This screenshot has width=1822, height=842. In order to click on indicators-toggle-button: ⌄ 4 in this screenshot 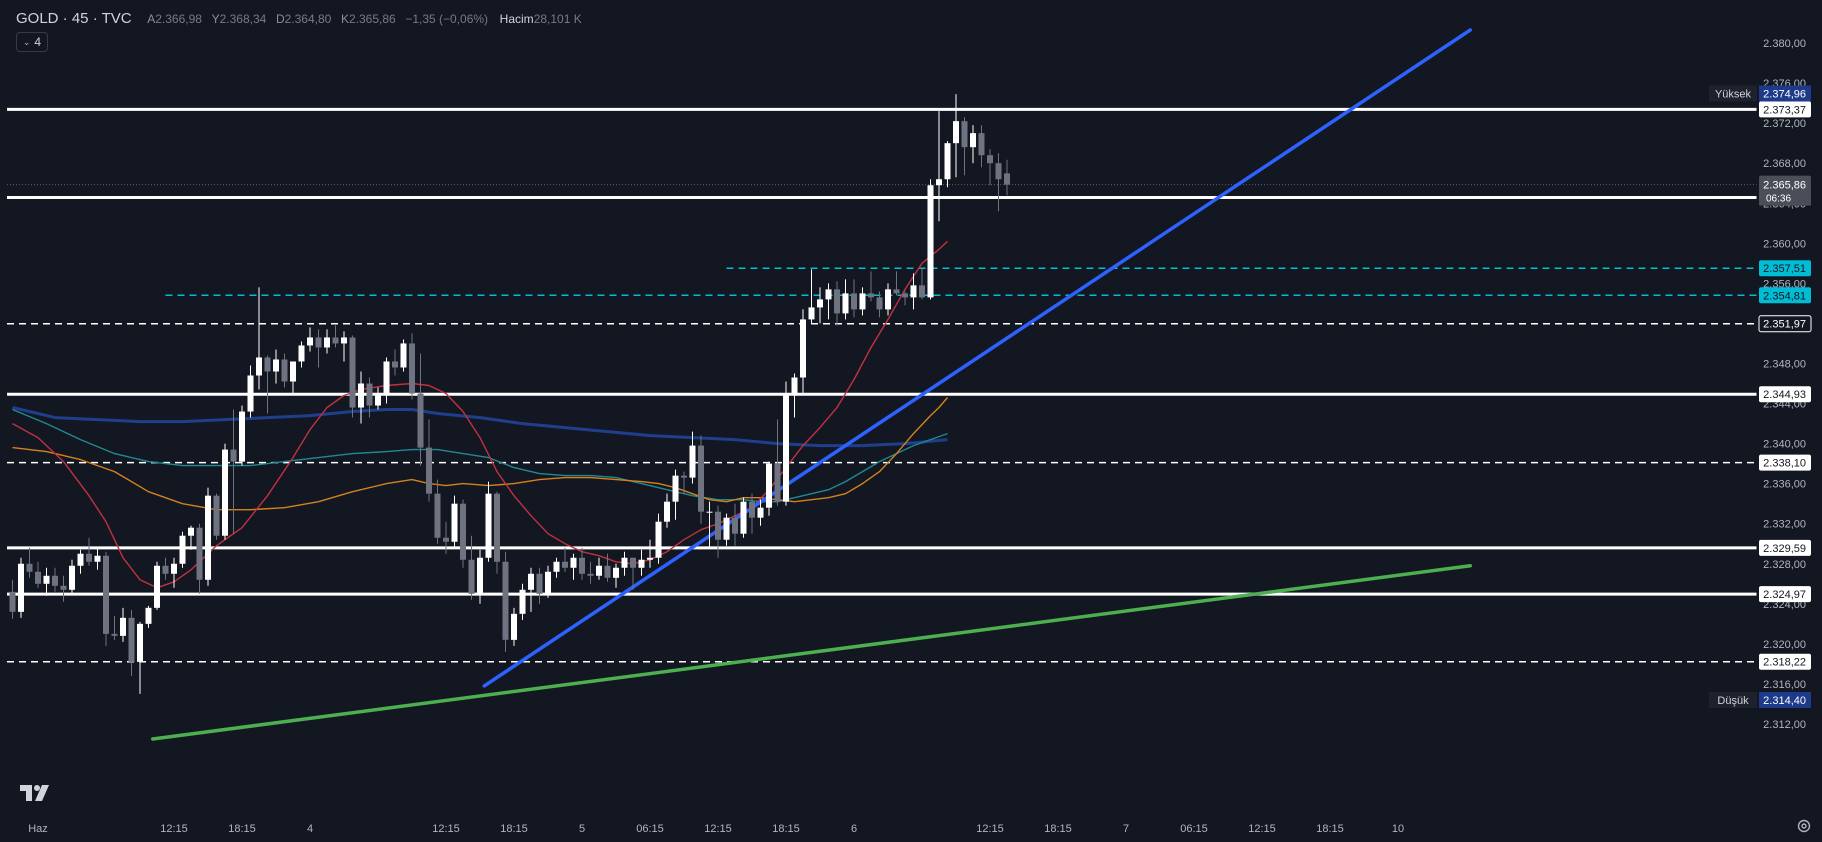, I will do `click(32, 42)`.